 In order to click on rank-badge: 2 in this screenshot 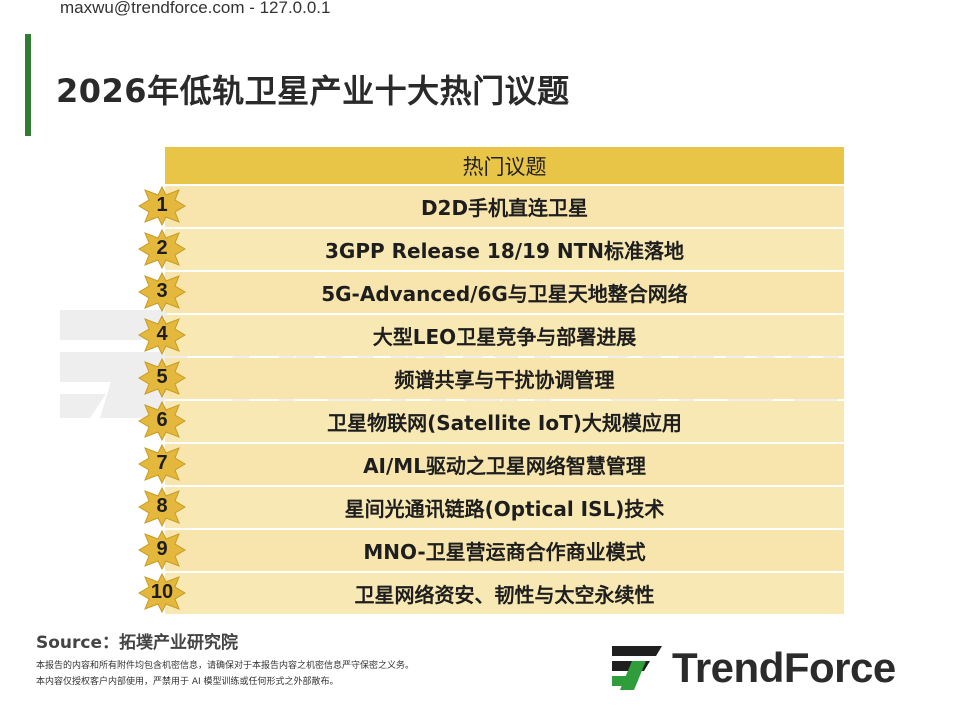, I will do `click(162, 249)`.